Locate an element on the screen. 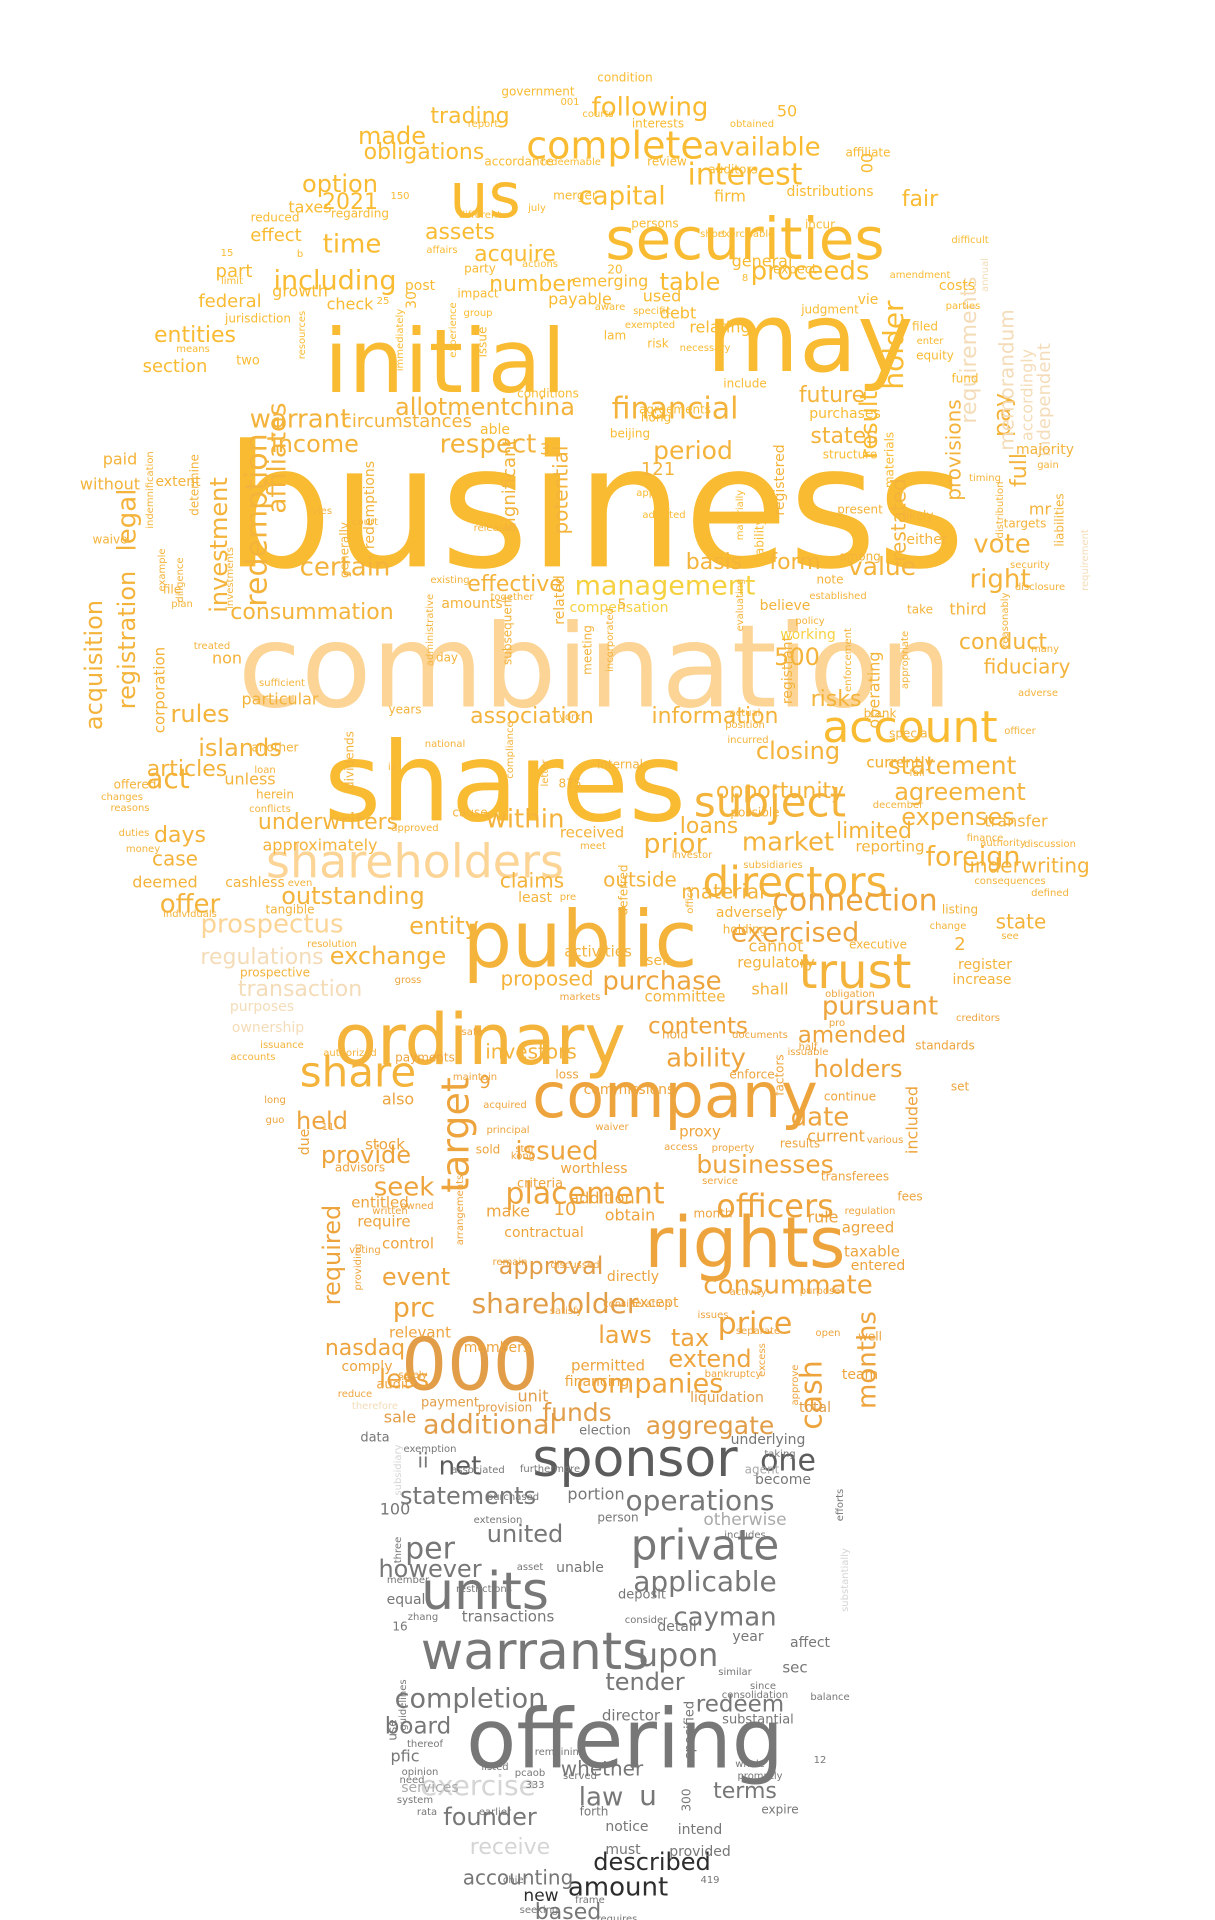 The width and height of the screenshot is (1215, 1920). cloud-word-without: without is located at coordinates (110, 484).